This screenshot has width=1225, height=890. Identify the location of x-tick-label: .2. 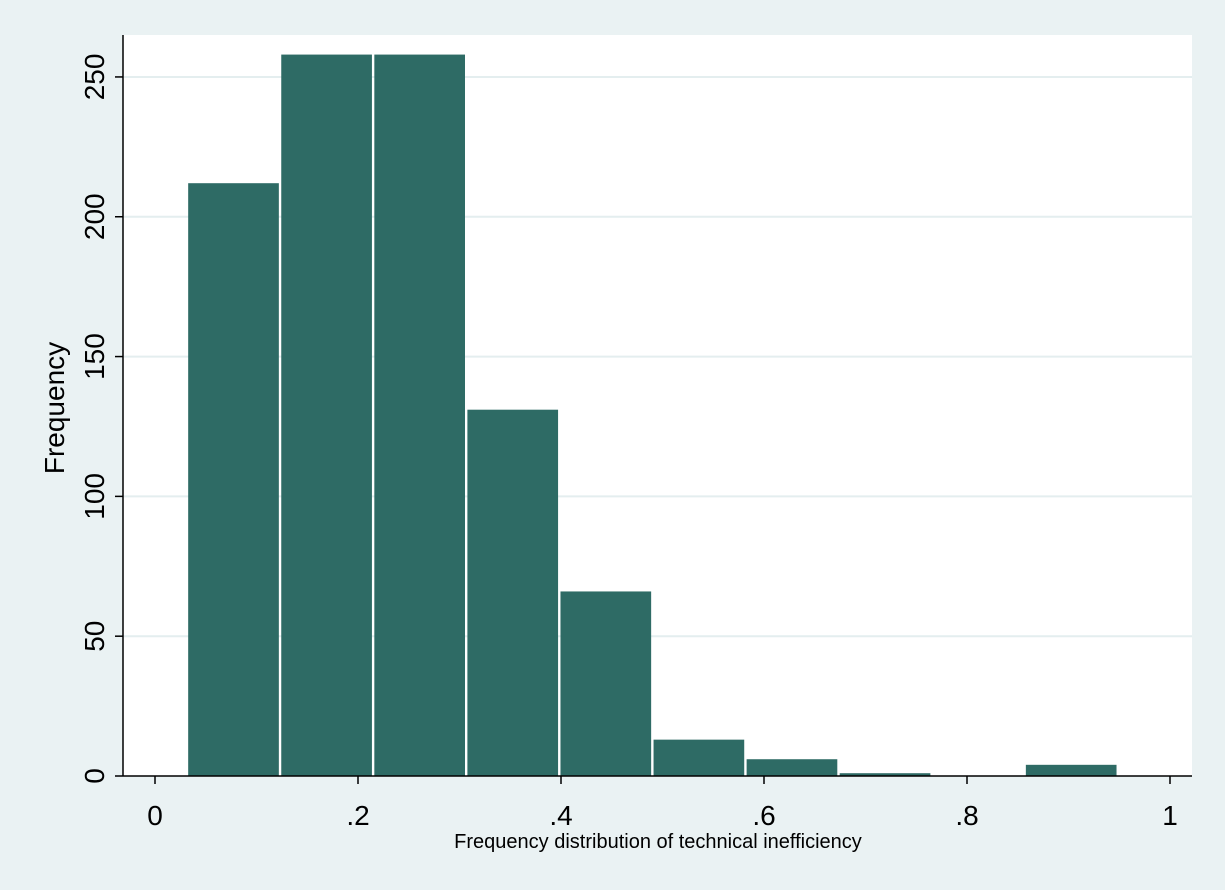
(357, 815).